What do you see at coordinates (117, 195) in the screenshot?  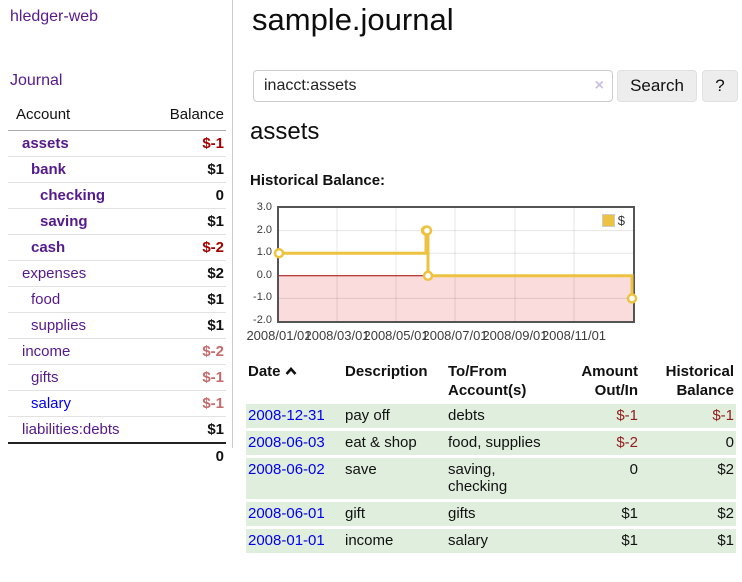 I see `account-row: checking 0` at bounding box center [117, 195].